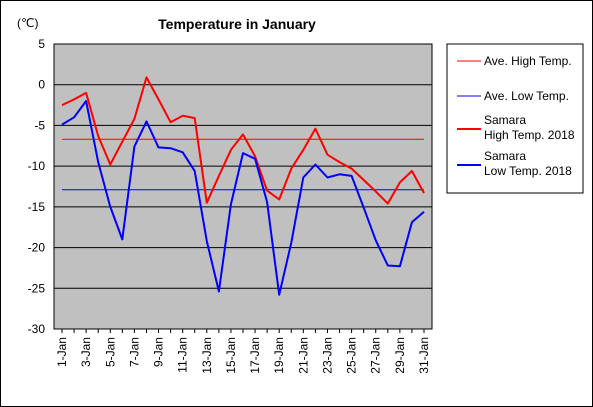  What do you see at coordinates (37, 166) in the screenshot?
I see `y-tick-label-3: -10` at bounding box center [37, 166].